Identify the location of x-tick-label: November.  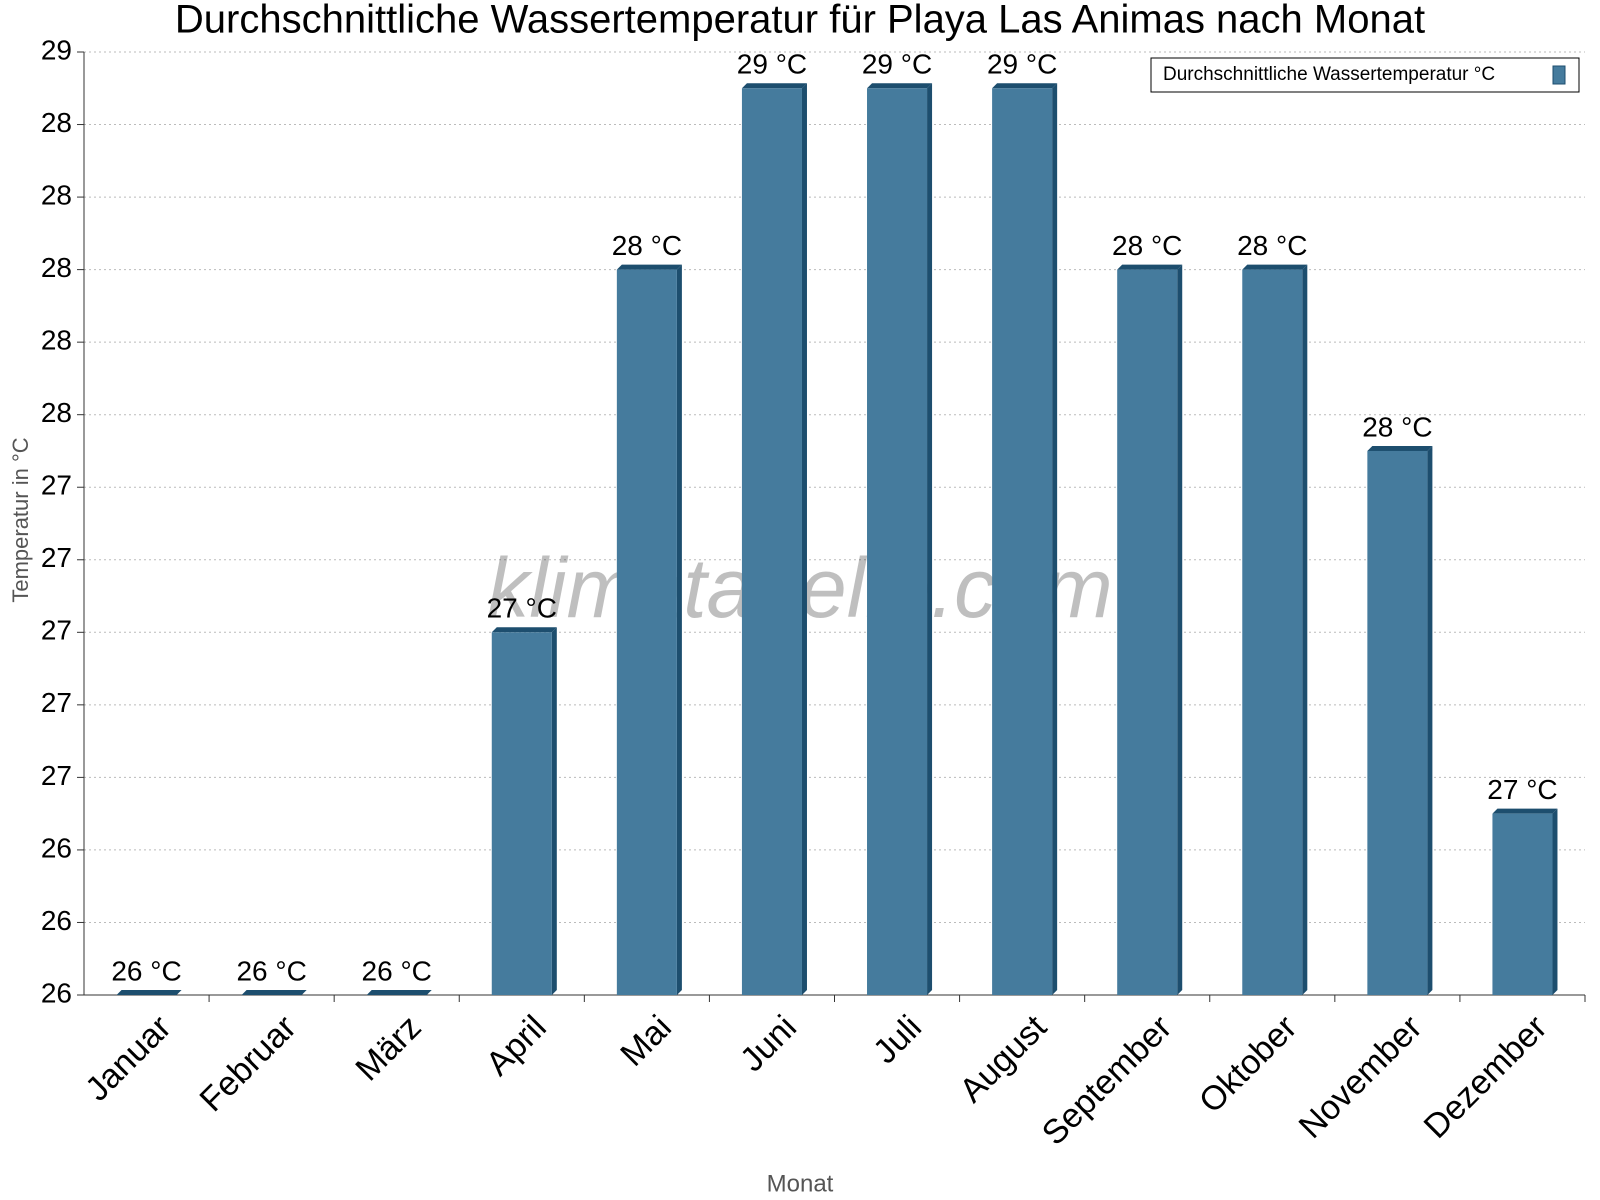
(1361, 1077).